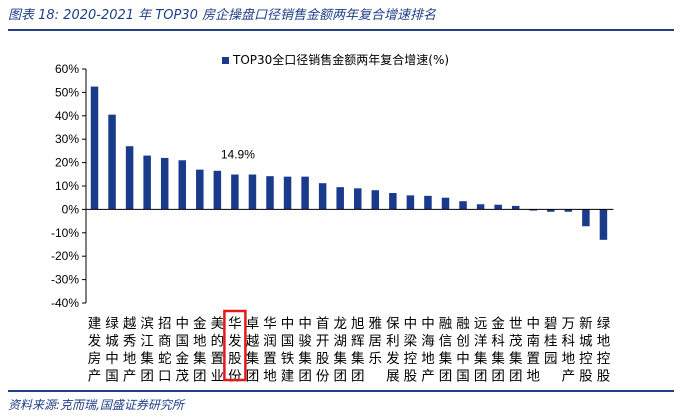 The width and height of the screenshot is (682, 419). I want to click on x-category-label: 中国铁建, so click(288, 350).